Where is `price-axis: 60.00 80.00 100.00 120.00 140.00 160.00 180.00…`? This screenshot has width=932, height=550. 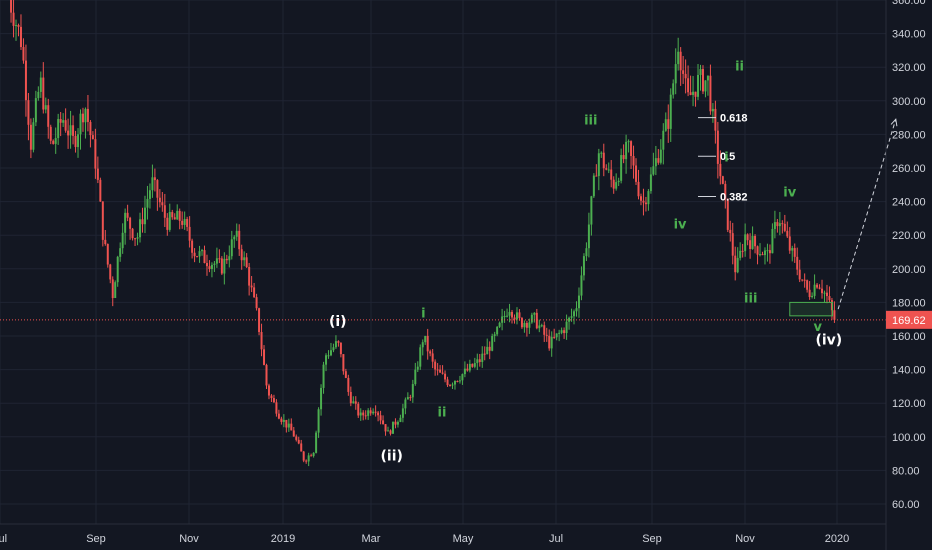 price-axis: 60.00 80.00 100.00 120.00 140.00 160.00 180.00… is located at coordinates (909, 255).